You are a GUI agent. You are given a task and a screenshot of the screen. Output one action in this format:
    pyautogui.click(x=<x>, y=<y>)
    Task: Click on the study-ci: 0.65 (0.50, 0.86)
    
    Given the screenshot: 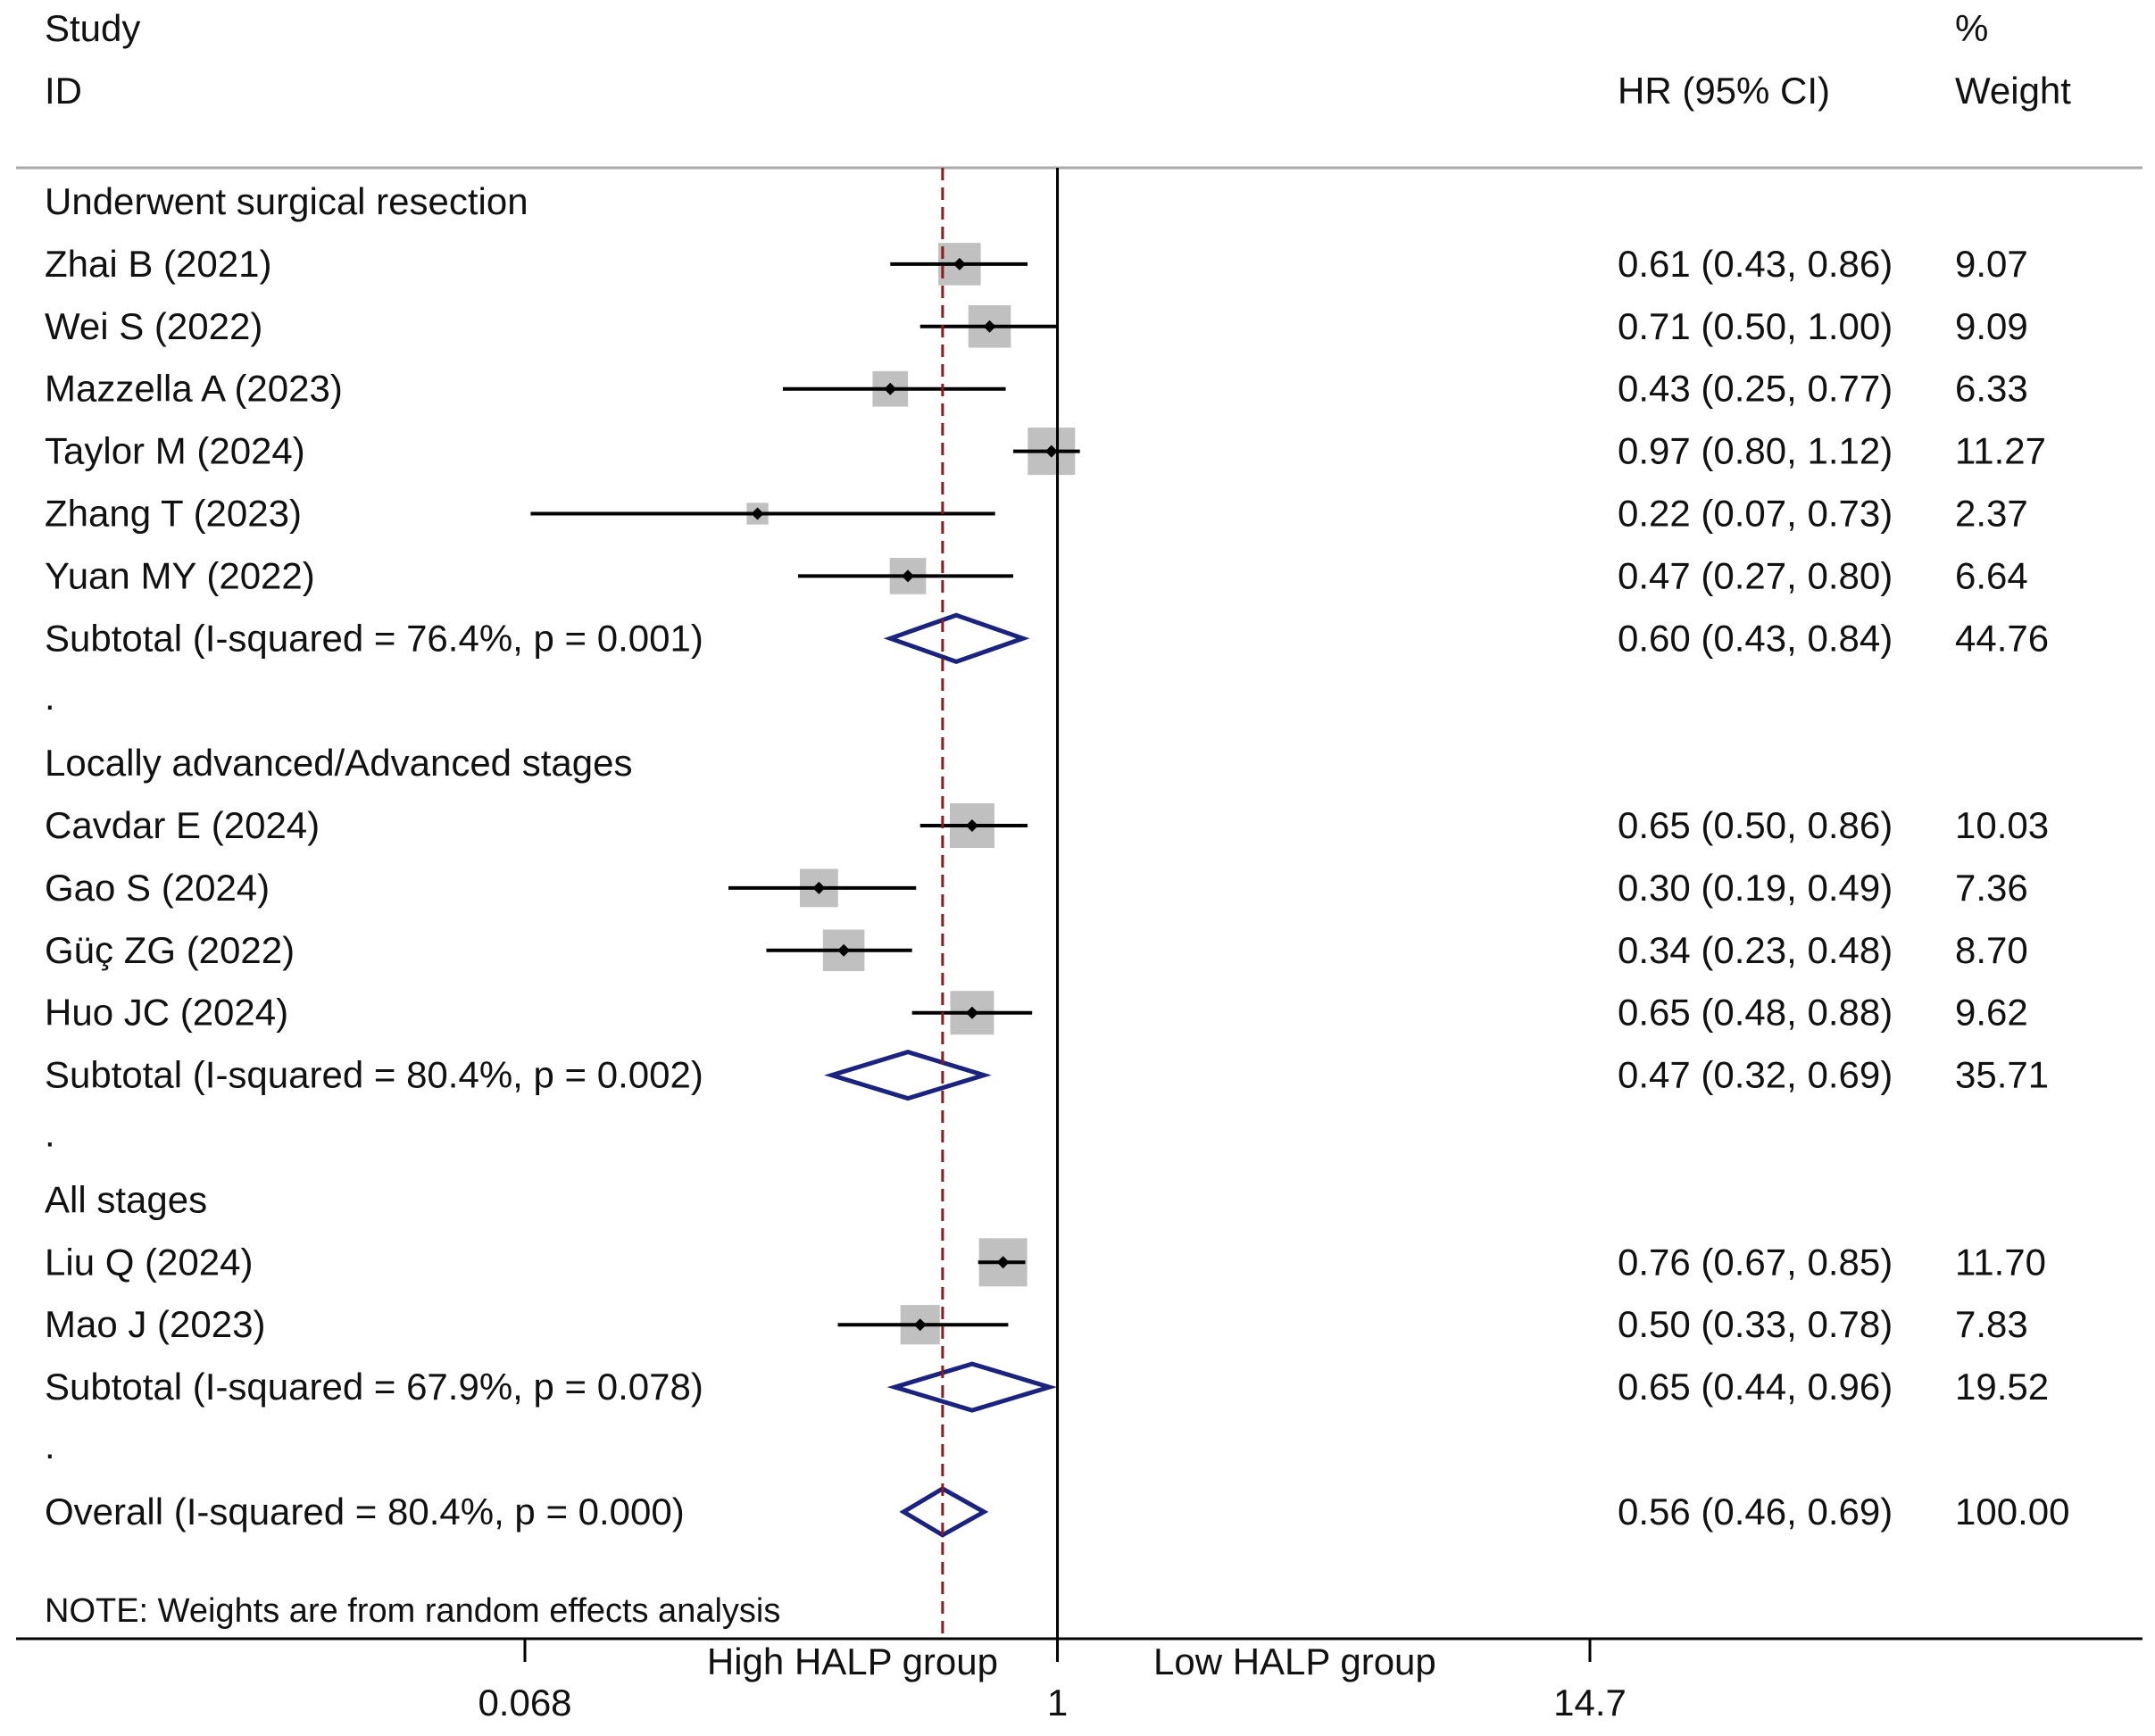 What is the action you would take?
    pyautogui.click(x=1756, y=825)
    